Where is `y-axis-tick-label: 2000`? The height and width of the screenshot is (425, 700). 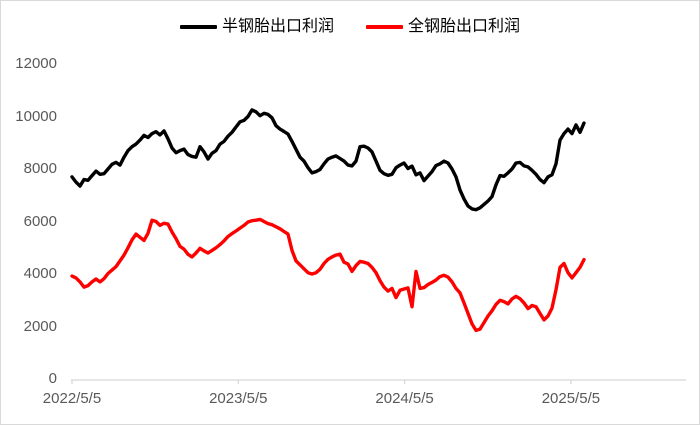
y-axis-tick-label: 2000 is located at coordinates (40, 326).